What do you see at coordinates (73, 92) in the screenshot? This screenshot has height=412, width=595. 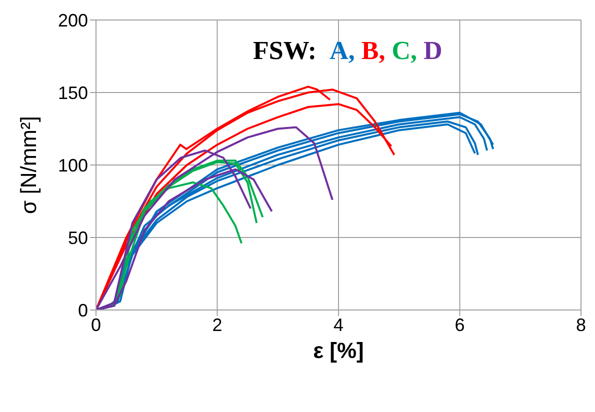 I see `y-tick-label: 150` at bounding box center [73, 92].